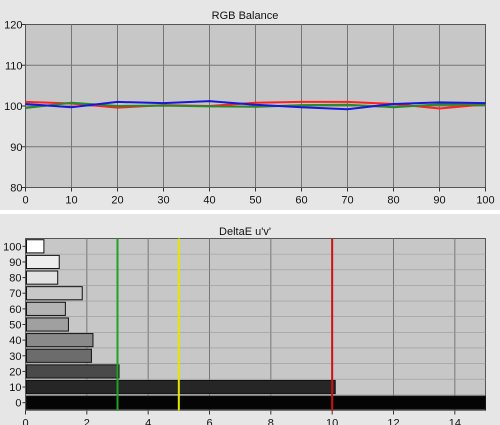  Describe the element at coordinates (12, 247) in the screenshot. I see `deltae-y-tick-label: 100` at that location.